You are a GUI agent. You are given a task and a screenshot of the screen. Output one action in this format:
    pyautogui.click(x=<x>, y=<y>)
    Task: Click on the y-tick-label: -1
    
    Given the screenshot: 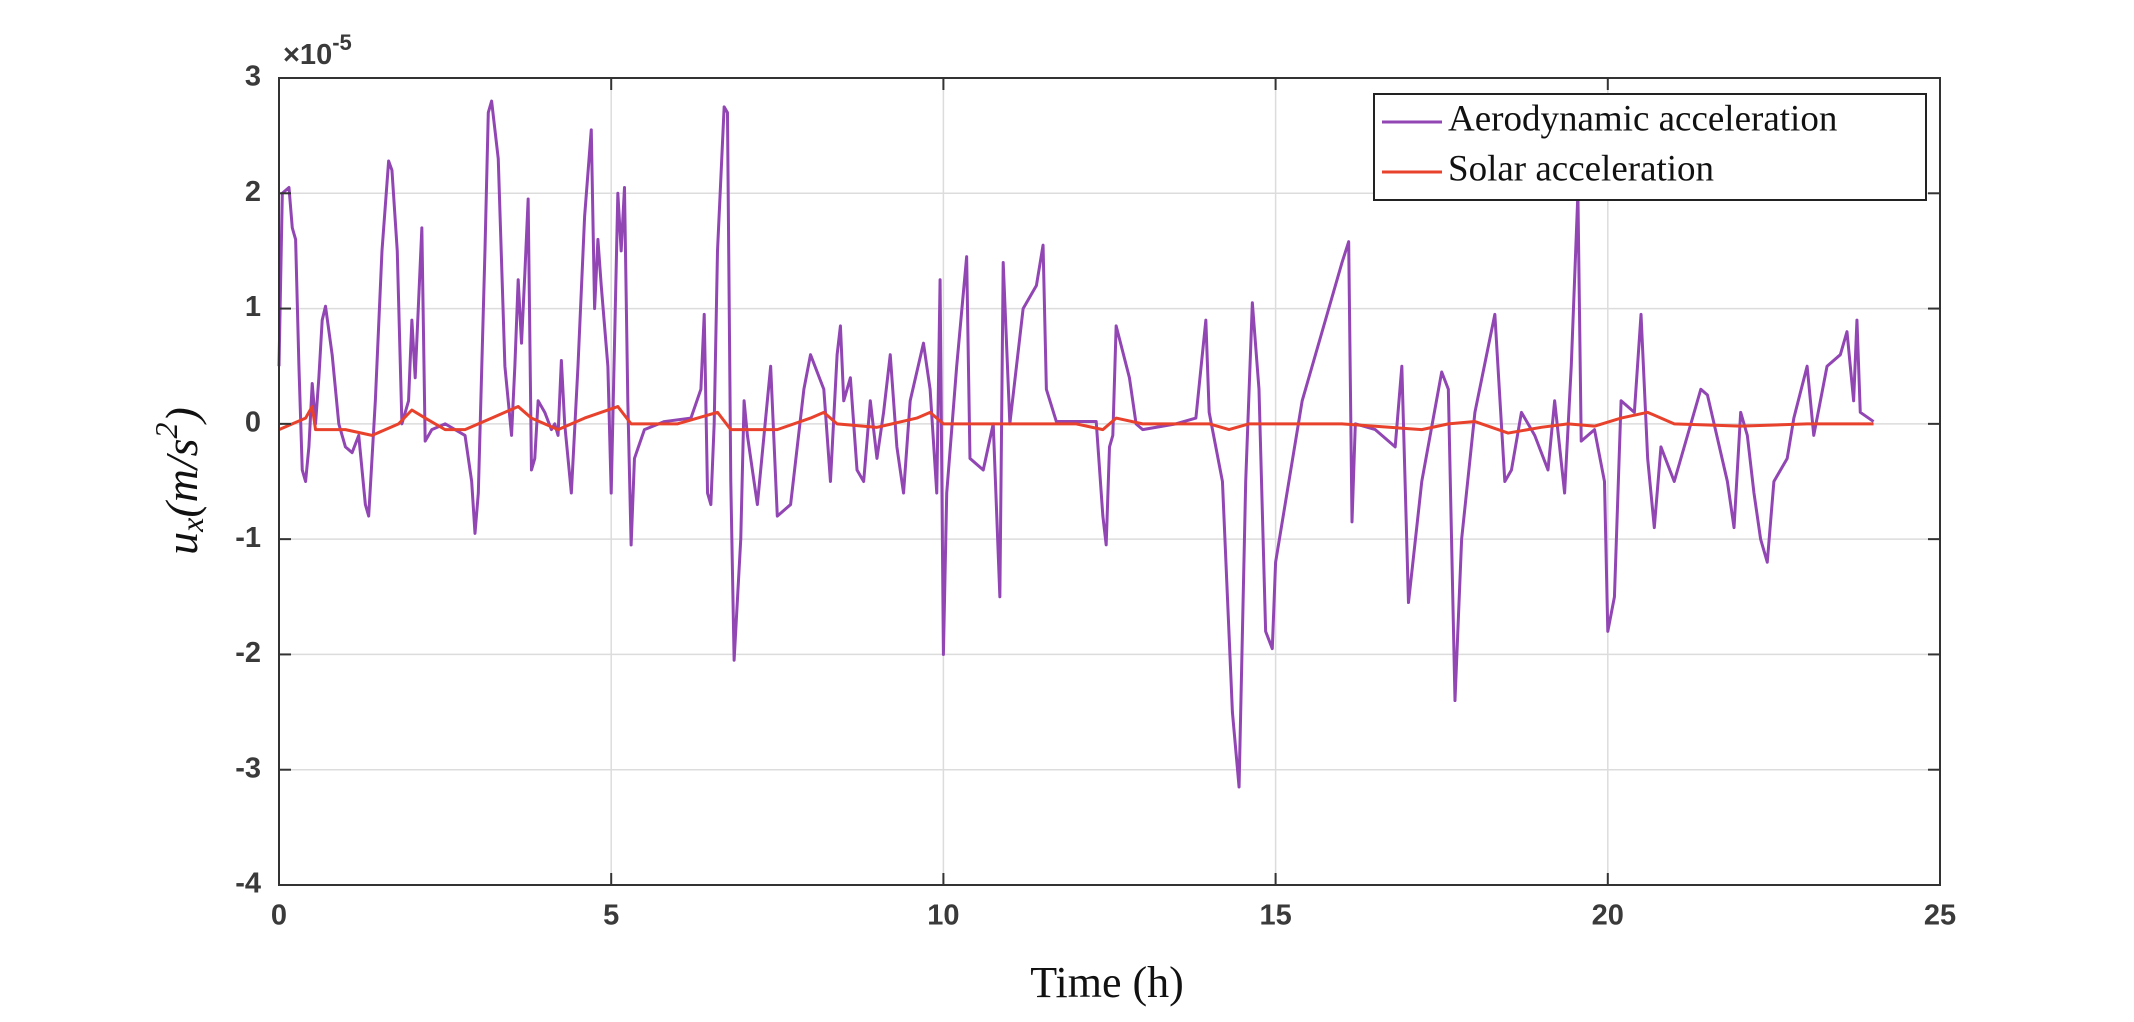 What is the action you would take?
    pyautogui.click(x=248, y=538)
    